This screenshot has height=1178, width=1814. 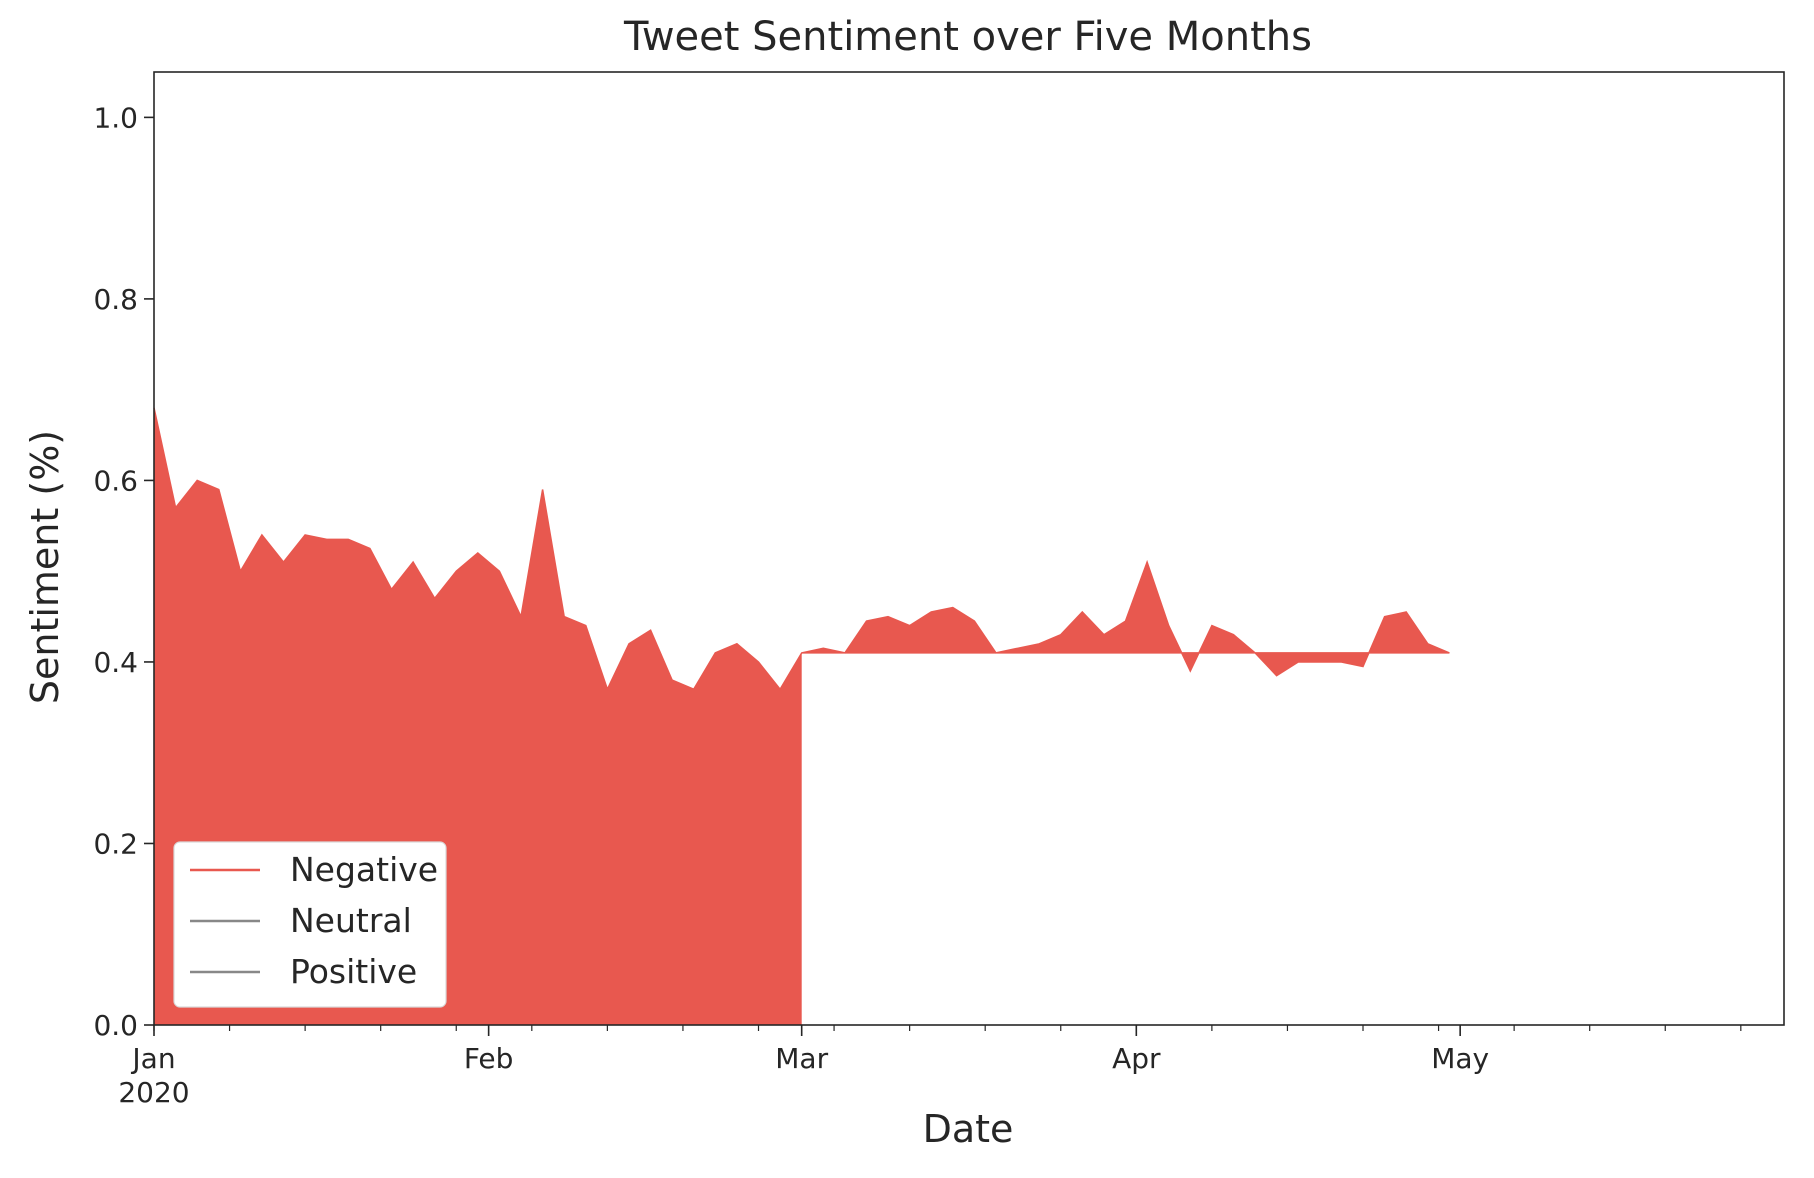 I want to click on chart-title: Tweet Sentiment over Five Months, so click(x=967, y=37).